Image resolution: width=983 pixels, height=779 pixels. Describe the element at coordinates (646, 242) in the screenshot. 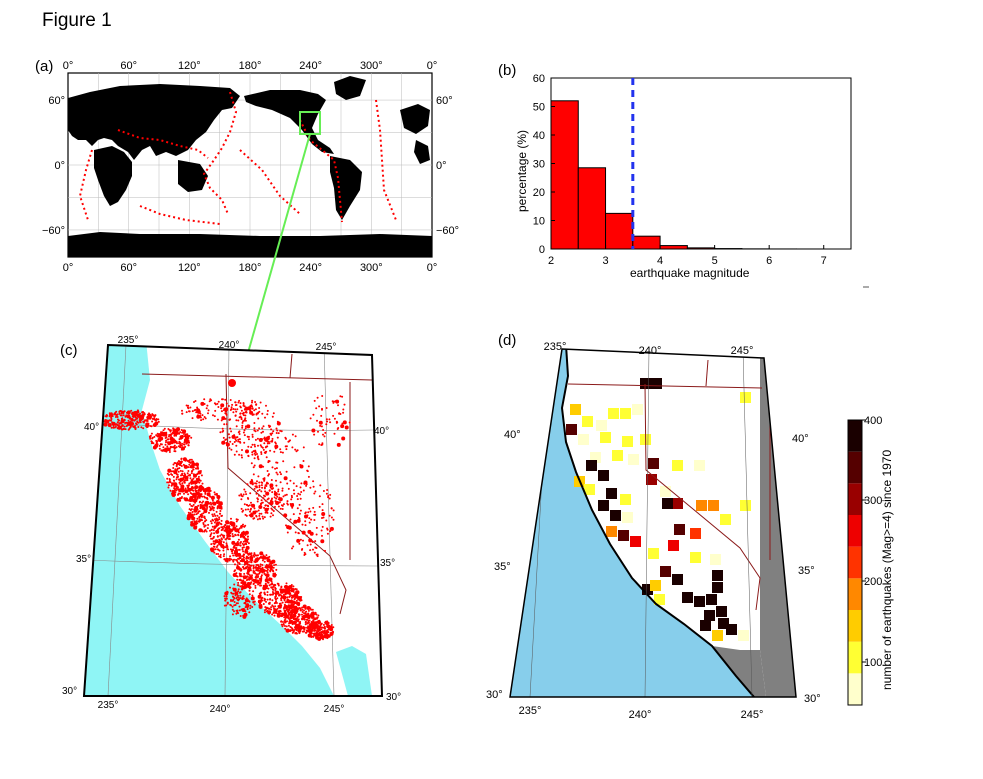

I see `histogram-bar` at that location.